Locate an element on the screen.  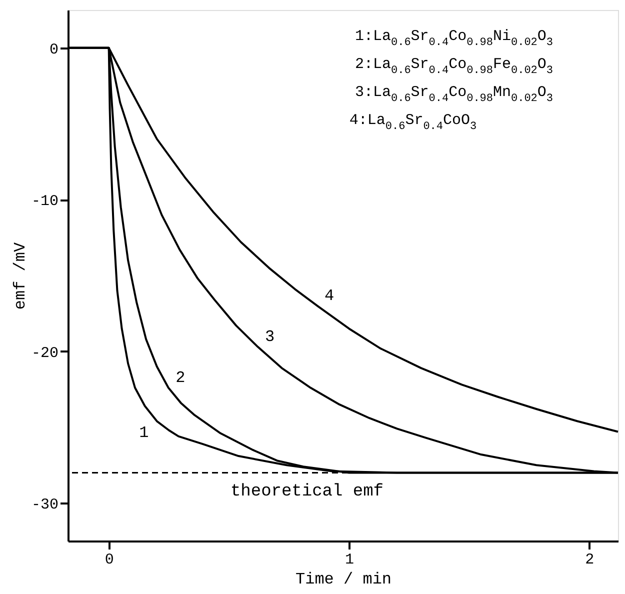
y-axis-title: emf /mV is located at coordinates (20, 276).